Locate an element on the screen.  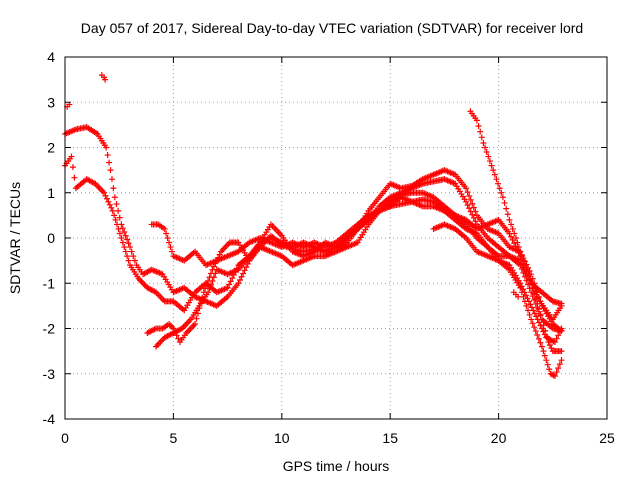
y-axis-label: SDTVAR / TECUs is located at coordinates (15, 238).